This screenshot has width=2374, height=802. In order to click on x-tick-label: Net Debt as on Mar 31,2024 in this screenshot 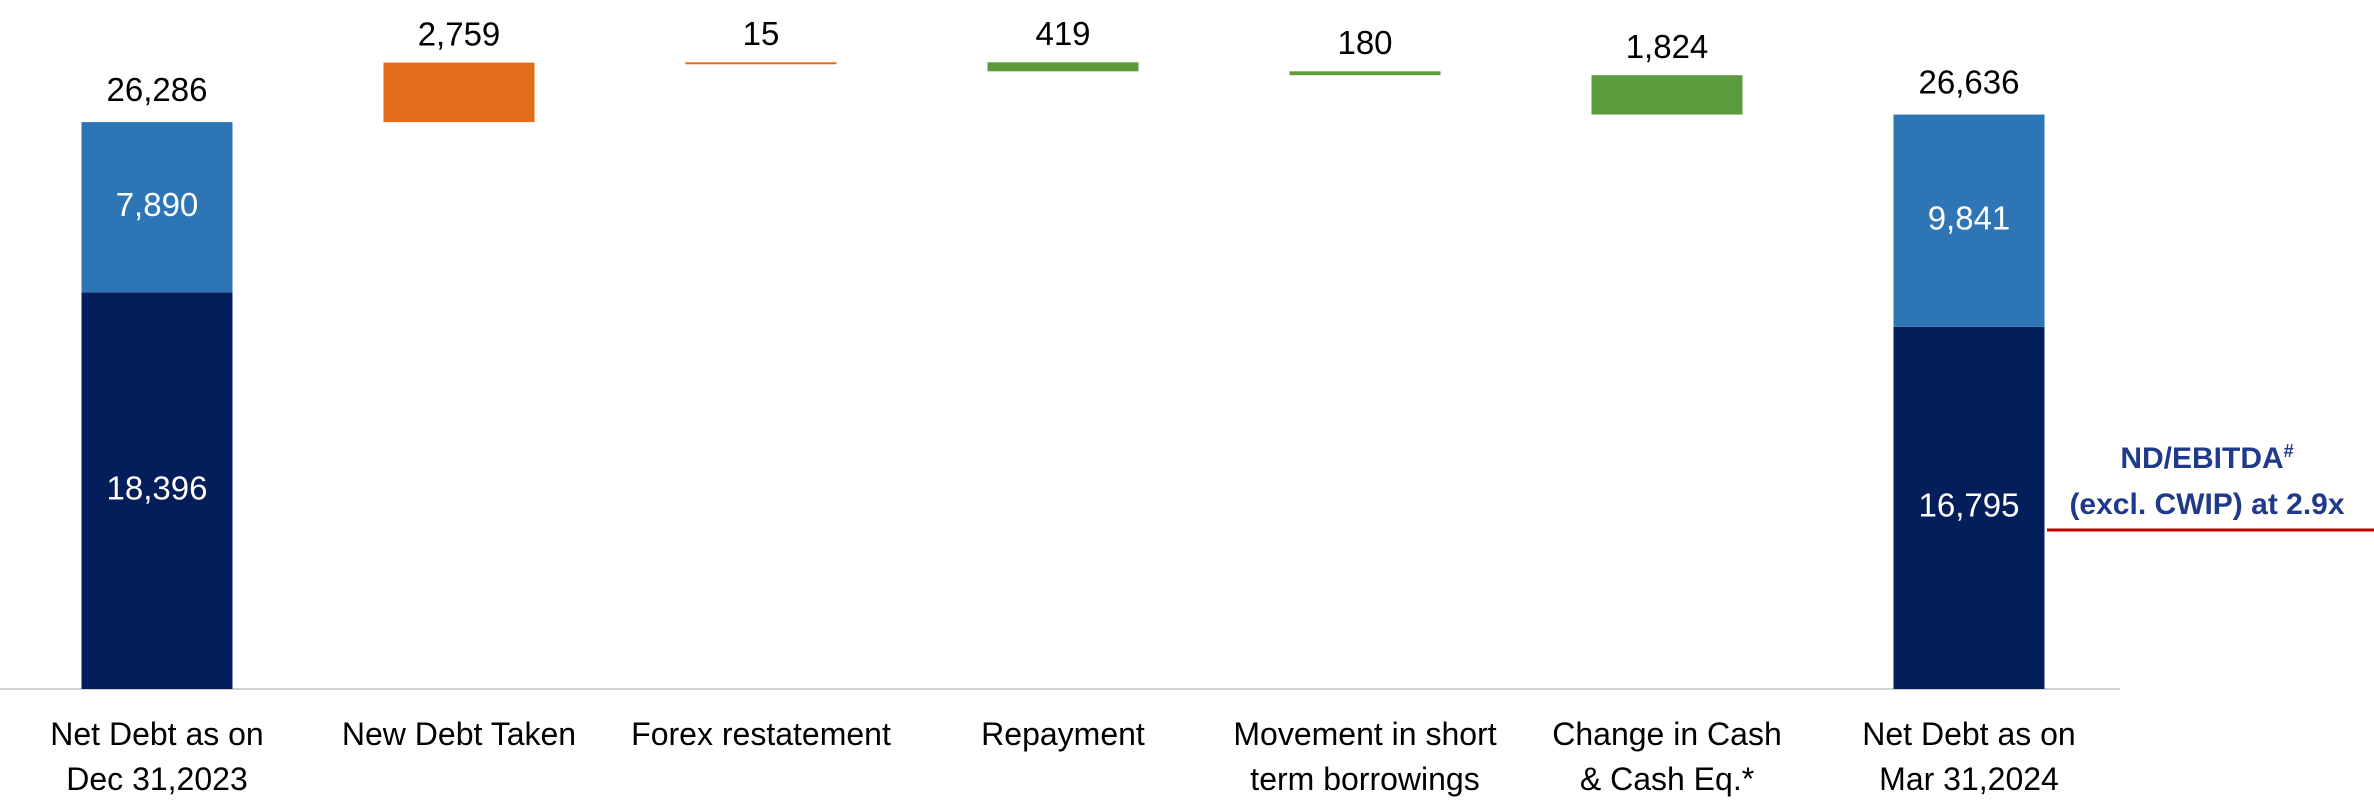, I will do `click(1969, 756)`.